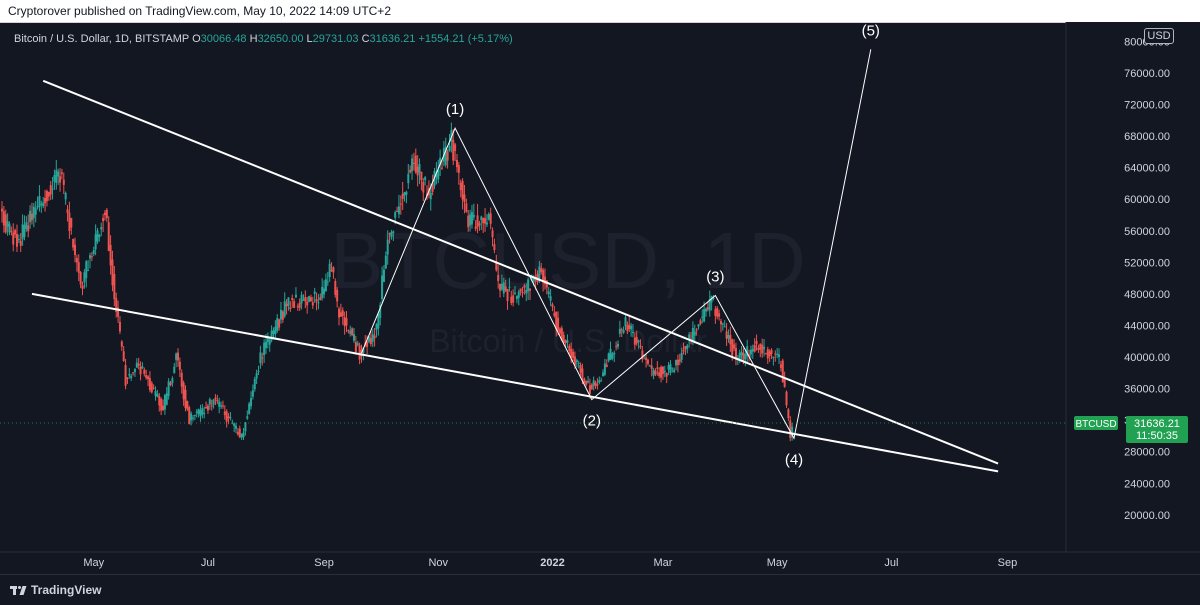 Image resolution: width=1200 pixels, height=605 pixels. What do you see at coordinates (1095, 424) in the screenshot?
I see `symbol-tag-label: BTCUSD` at bounding box center [1095, 424].